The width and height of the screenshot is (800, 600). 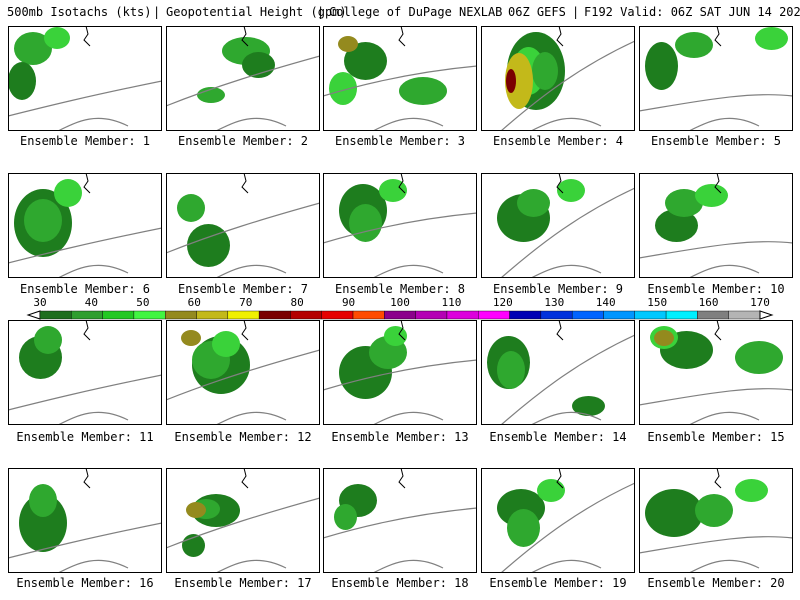 What do you see at coordinates (716, 437) in the screenshot?
I see `member-caption: Ensemble Member: 15` at bounding box center [716, 437].